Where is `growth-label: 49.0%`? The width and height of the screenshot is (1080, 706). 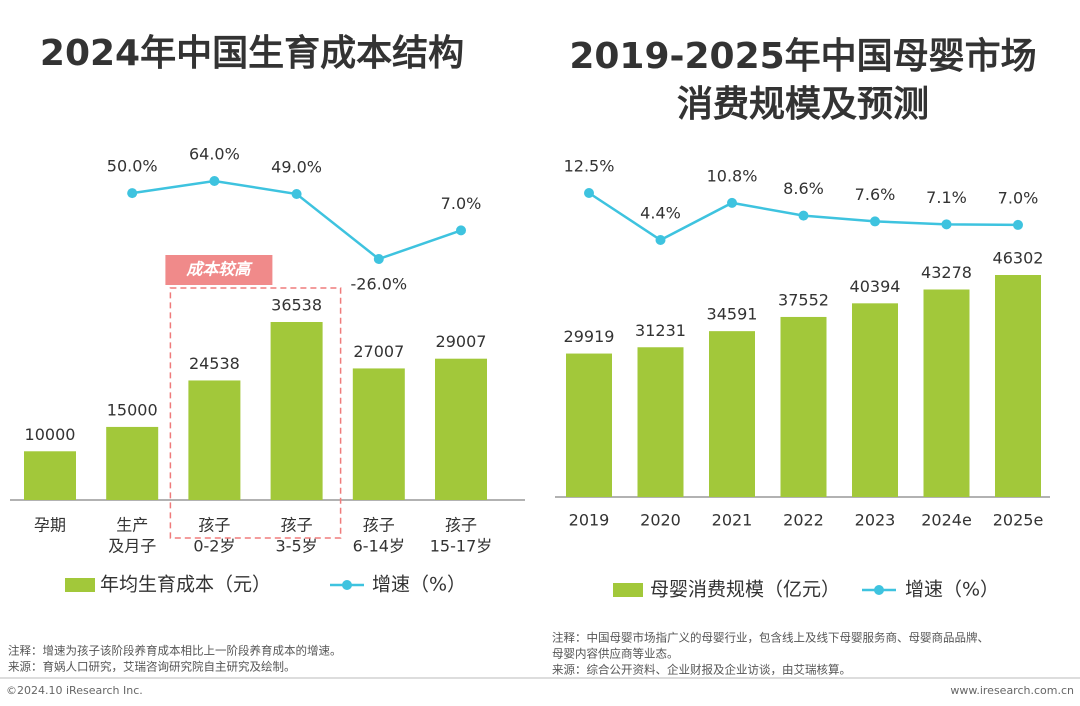
growth-label: 49.0% is located at coordinates (296, 167).